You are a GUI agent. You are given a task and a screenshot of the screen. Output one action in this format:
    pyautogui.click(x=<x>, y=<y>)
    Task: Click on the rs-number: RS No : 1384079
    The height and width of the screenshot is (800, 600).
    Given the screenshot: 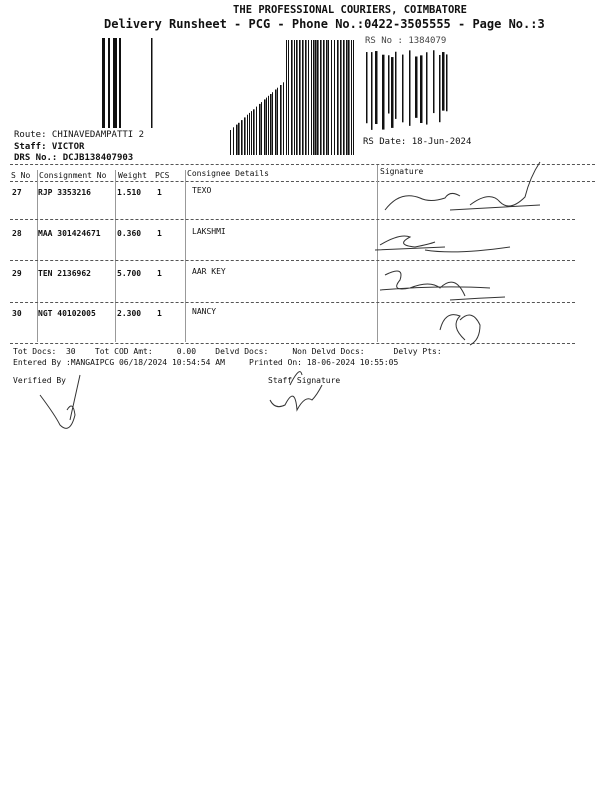 What is the action you would take?
    pyautogui.click(x=406, y=41)
    